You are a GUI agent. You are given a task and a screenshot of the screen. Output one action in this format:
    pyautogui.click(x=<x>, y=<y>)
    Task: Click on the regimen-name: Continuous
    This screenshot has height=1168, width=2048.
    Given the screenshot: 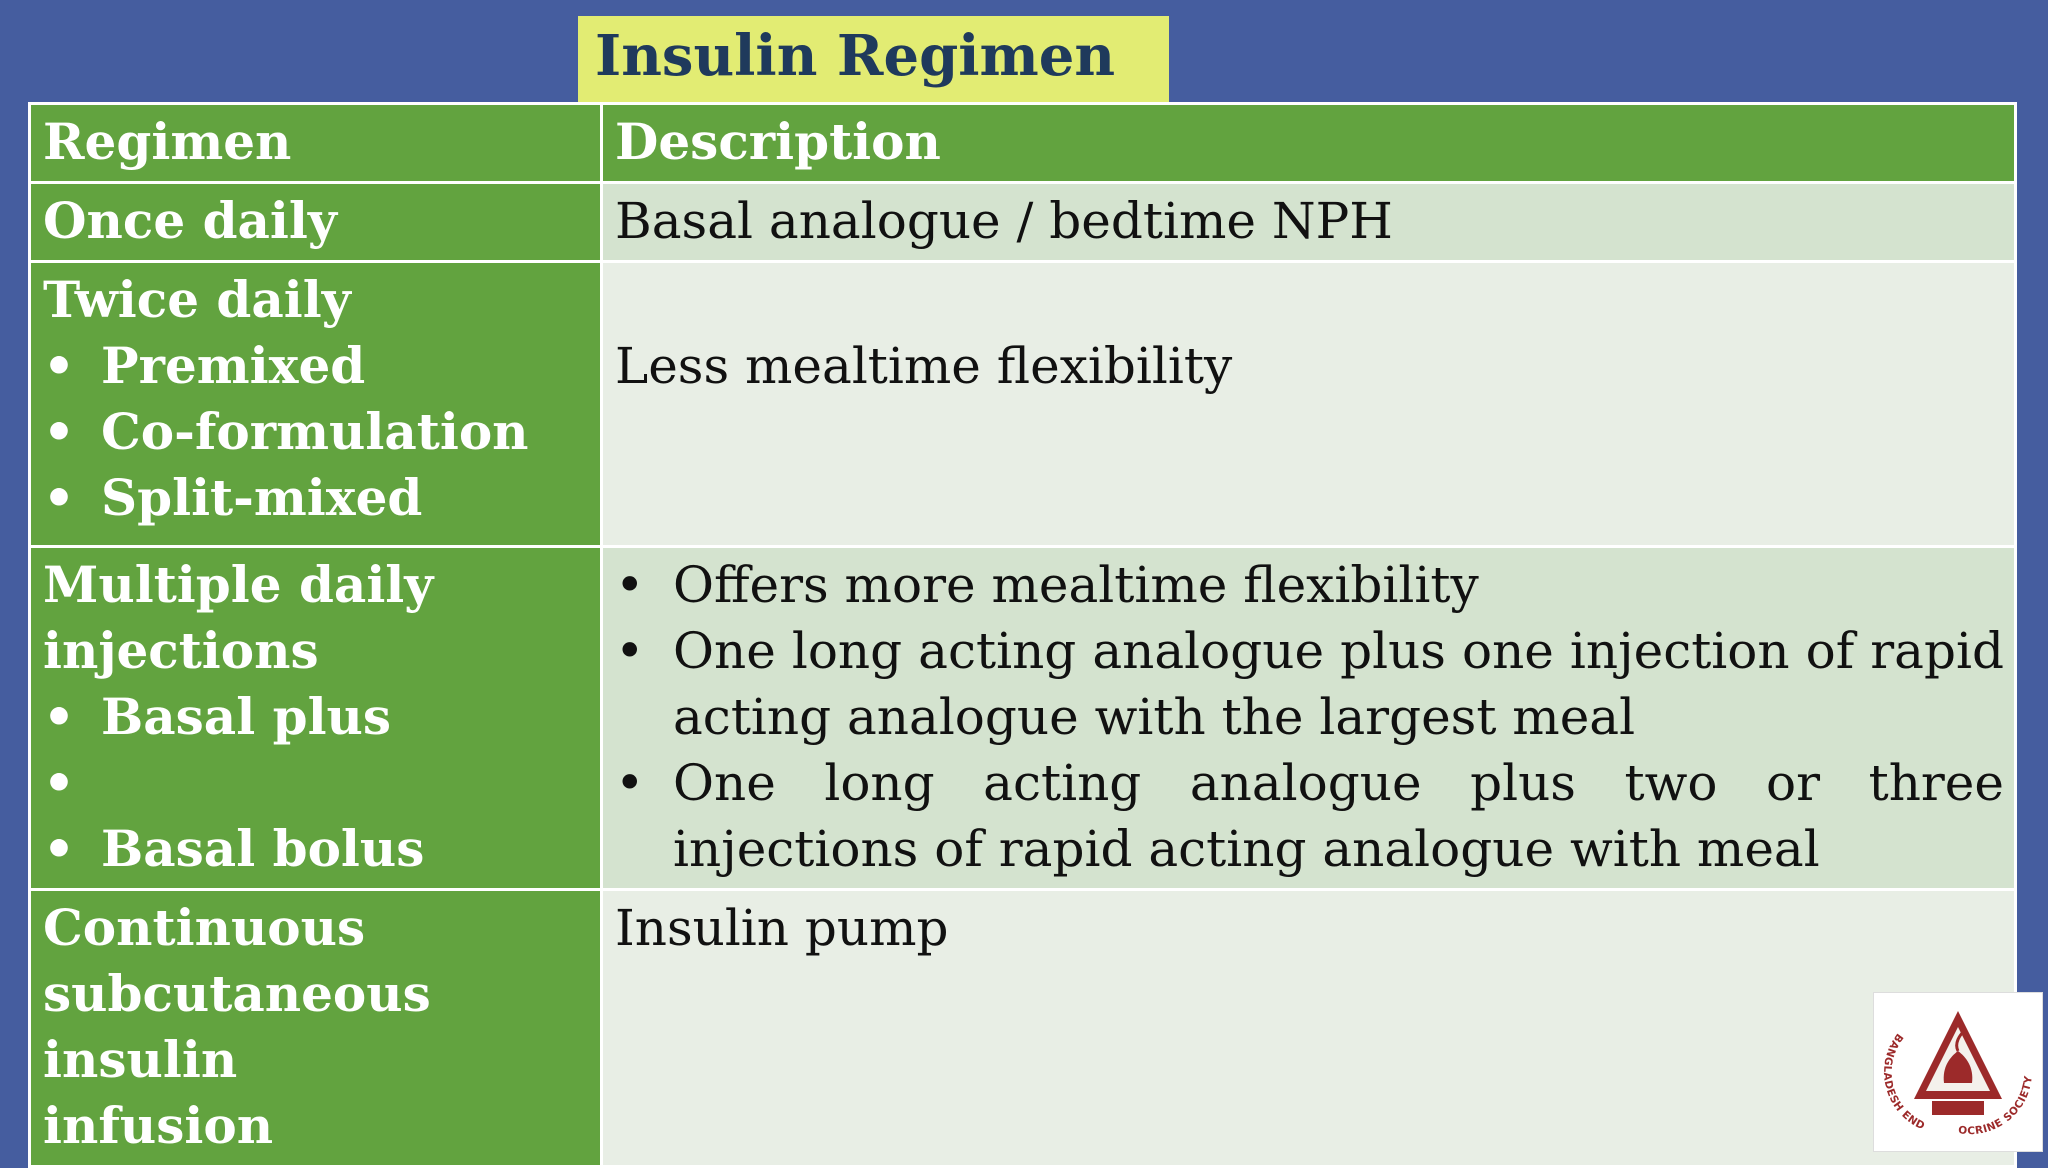 What is the action you would take?
    pyautogui.click(x=204, y=927)
    